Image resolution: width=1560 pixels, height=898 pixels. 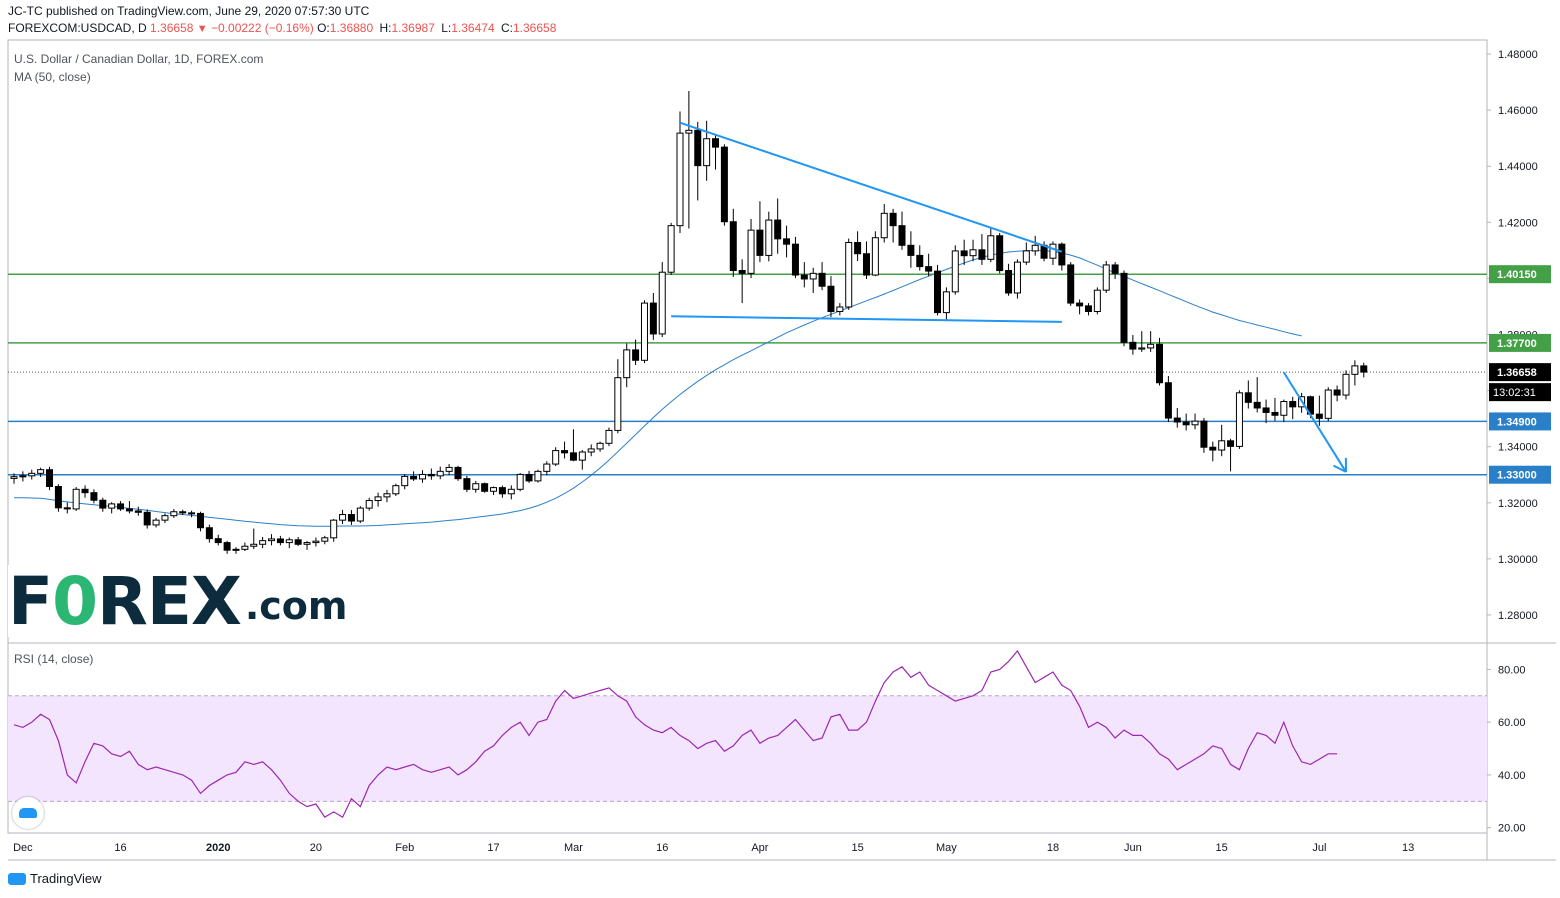 I want to click on countdown-badge-bg, so click(x=1520, y=392).